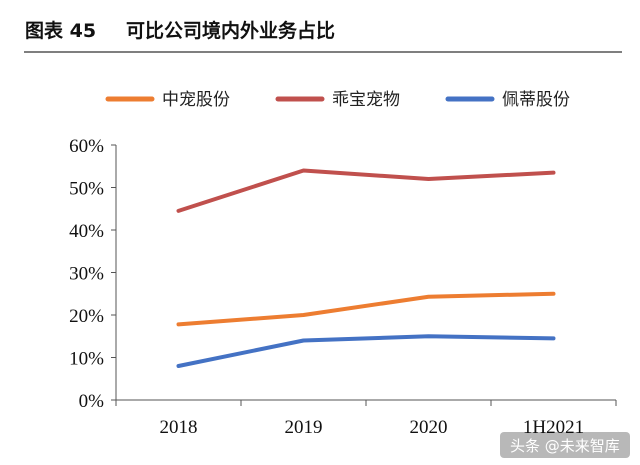 The height and width of the screenshot is (465, 640). I want to click on x-tick-label: 1H2021, so click(553, 427).